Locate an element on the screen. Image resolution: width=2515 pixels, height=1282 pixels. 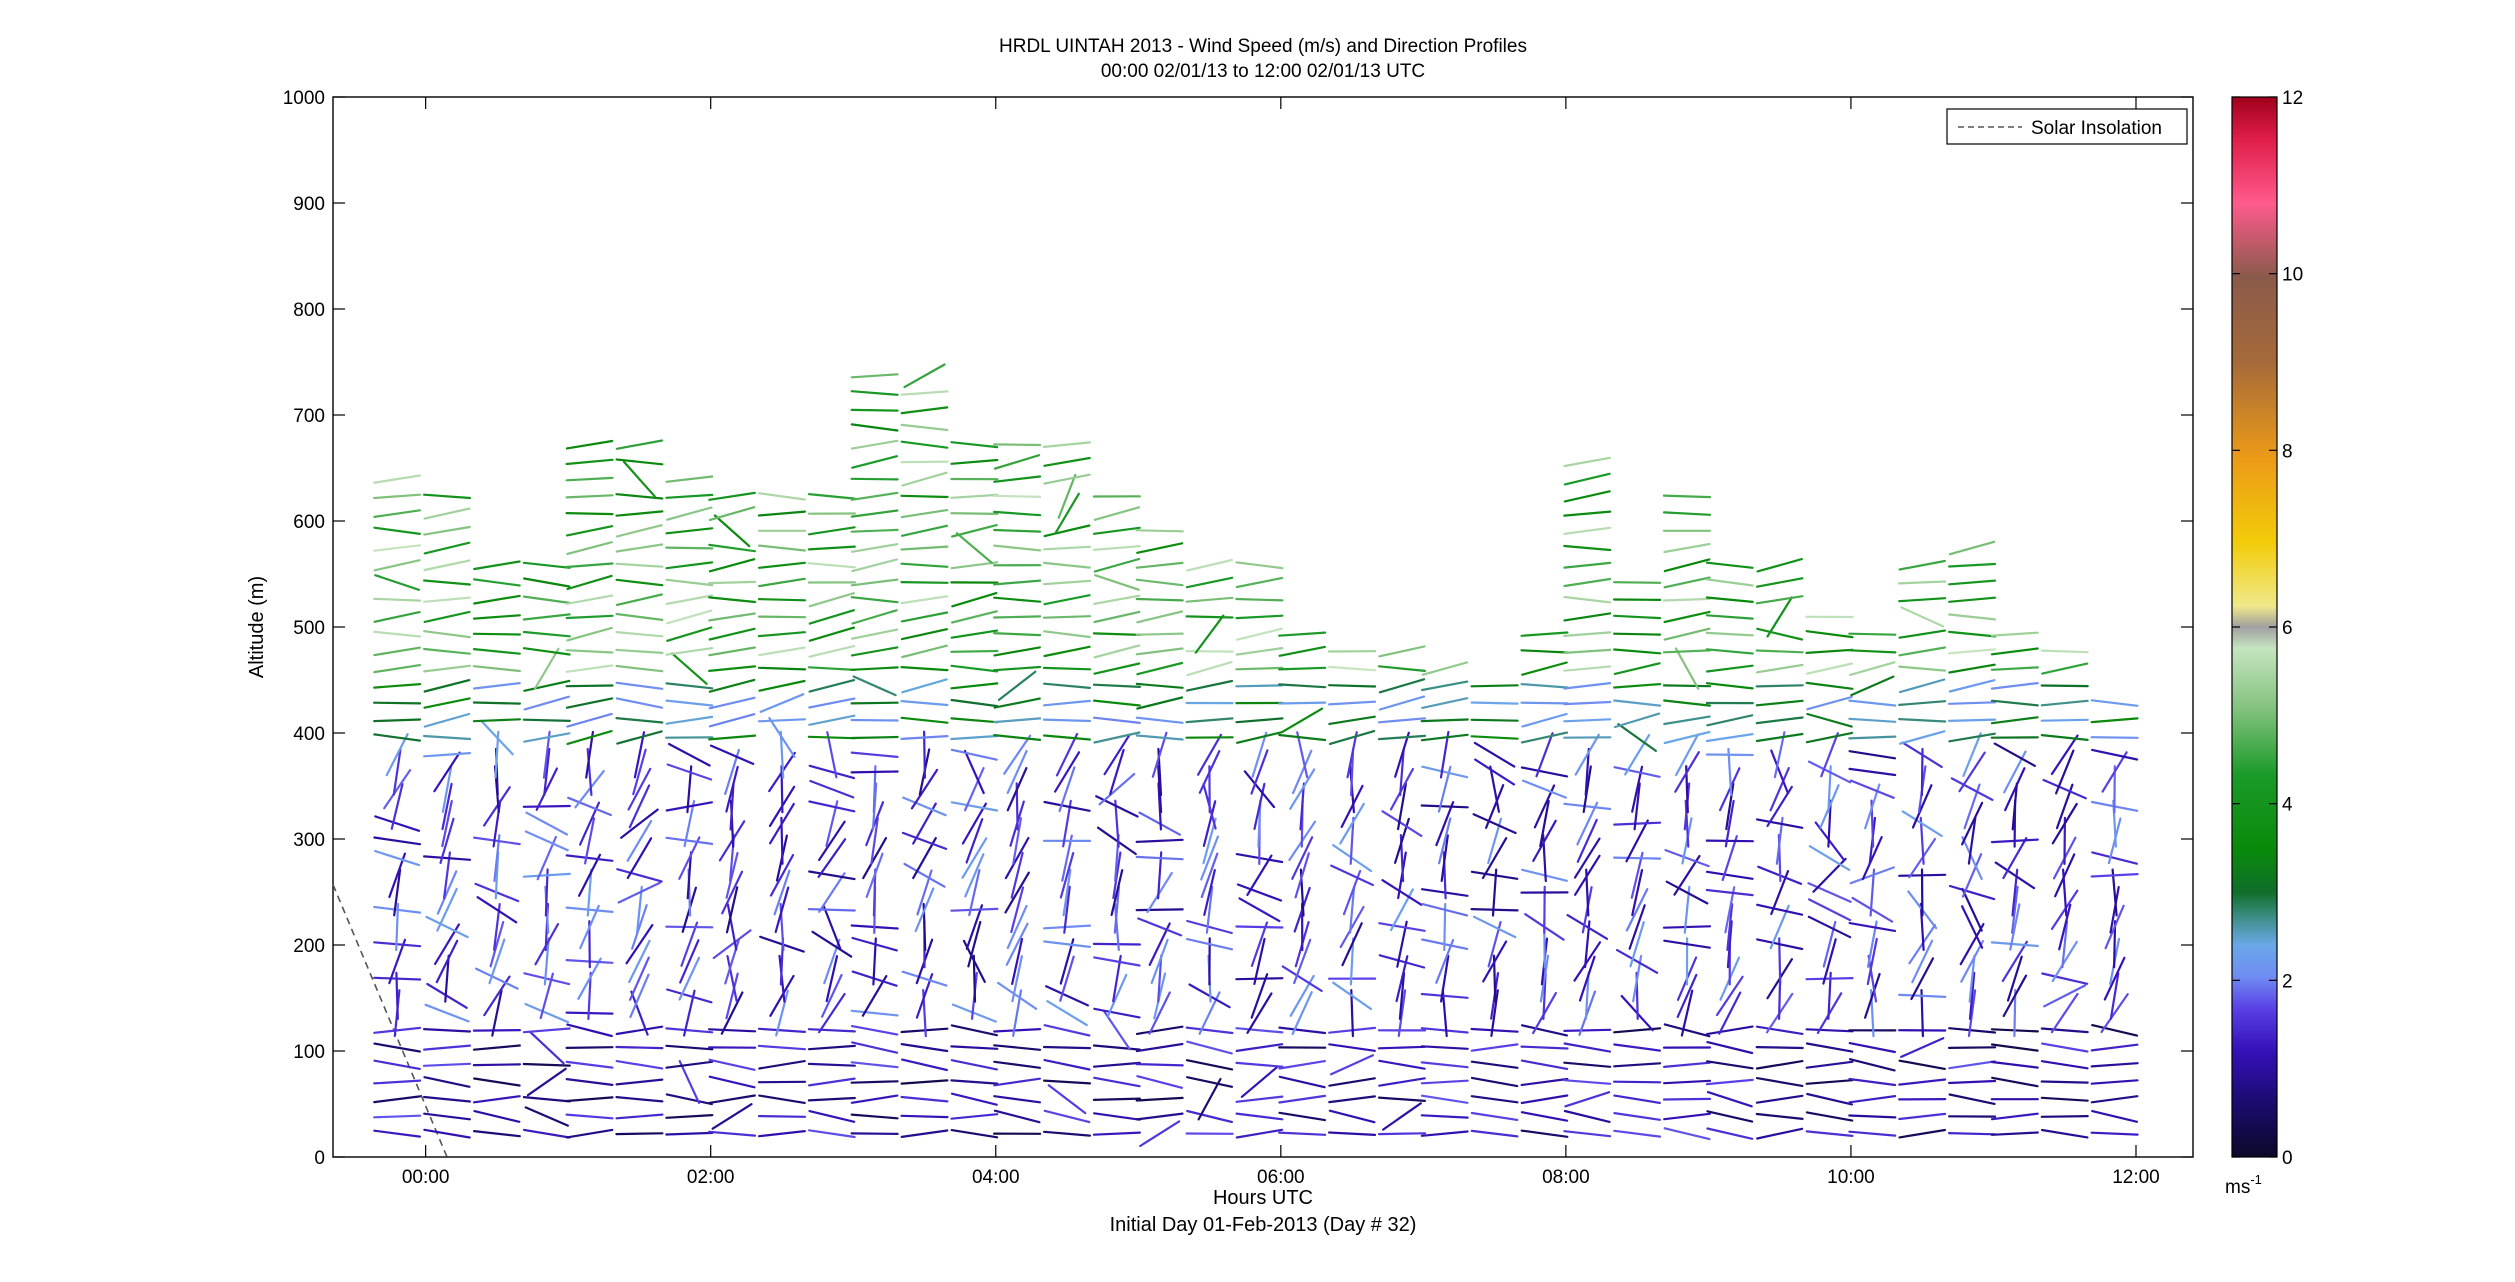
colorbar-tick-label: 10 is located at coordinates (2292, 275).